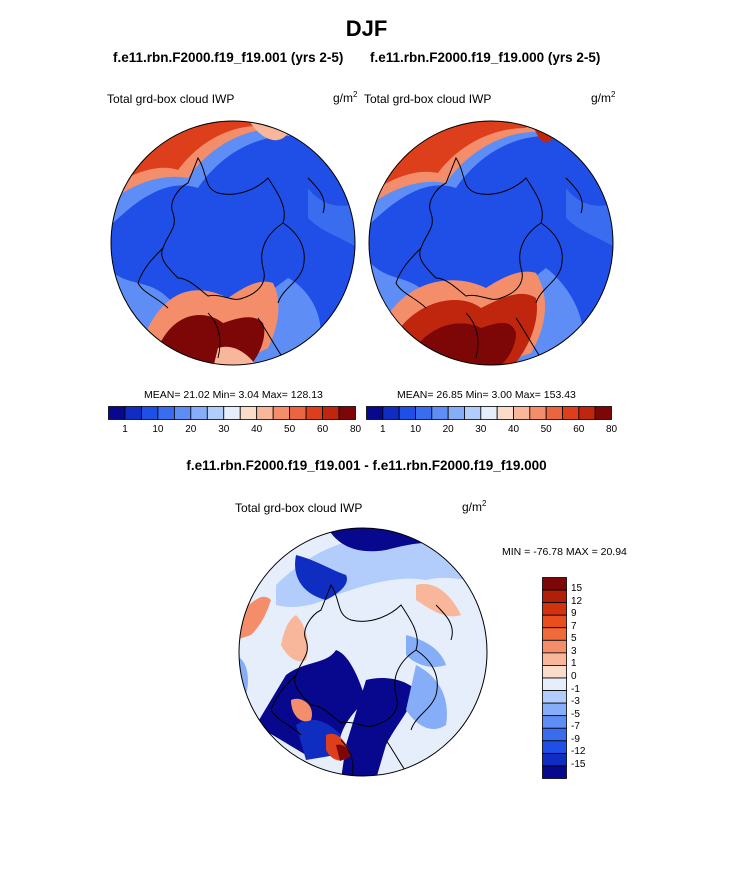 This screenshot has width=733, height=882. What do you see at coordinates (575, 739) in the screenshot?
I see `diff-colorbar-tick-label: -9` at bounding box center [575, 739].